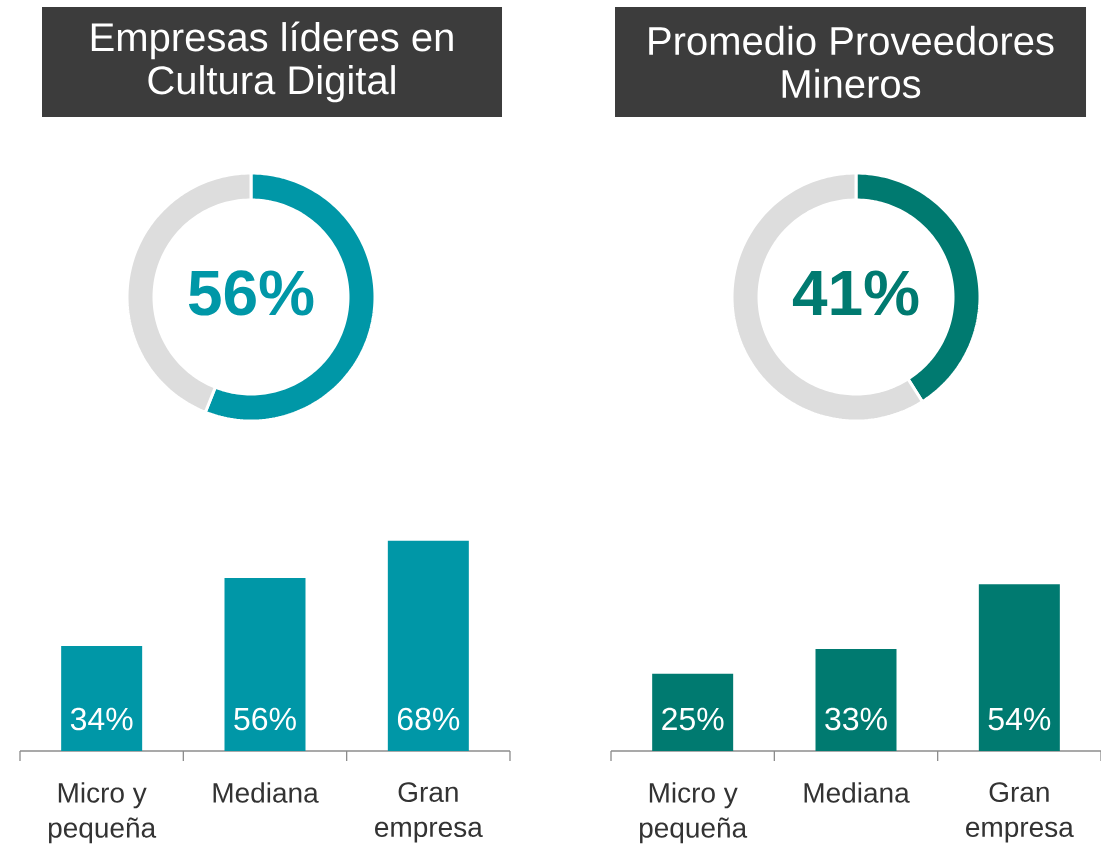 Image resolution: width=1101 pixels, height=848 pixels. I want to click on chart-title: Promedio Proveedores Mineros, so click(851, 62).